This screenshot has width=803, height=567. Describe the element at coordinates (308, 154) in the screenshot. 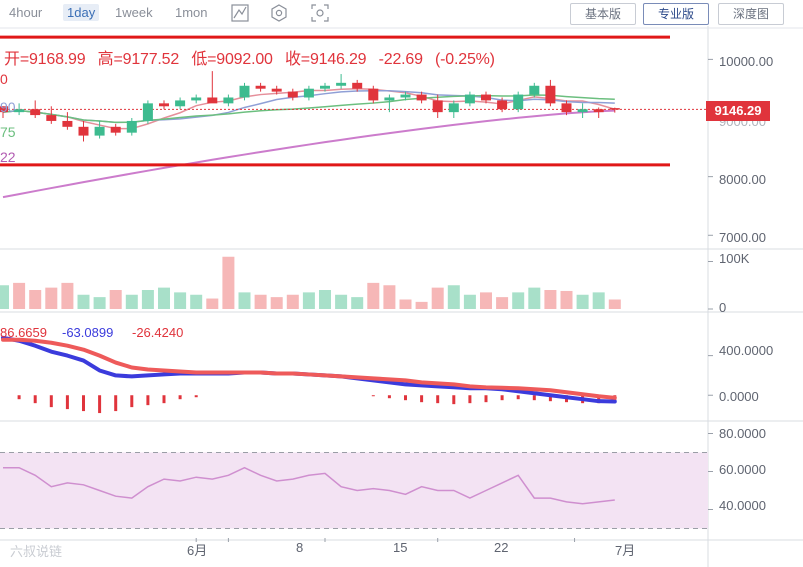

I see `ma-line-long` at that location.